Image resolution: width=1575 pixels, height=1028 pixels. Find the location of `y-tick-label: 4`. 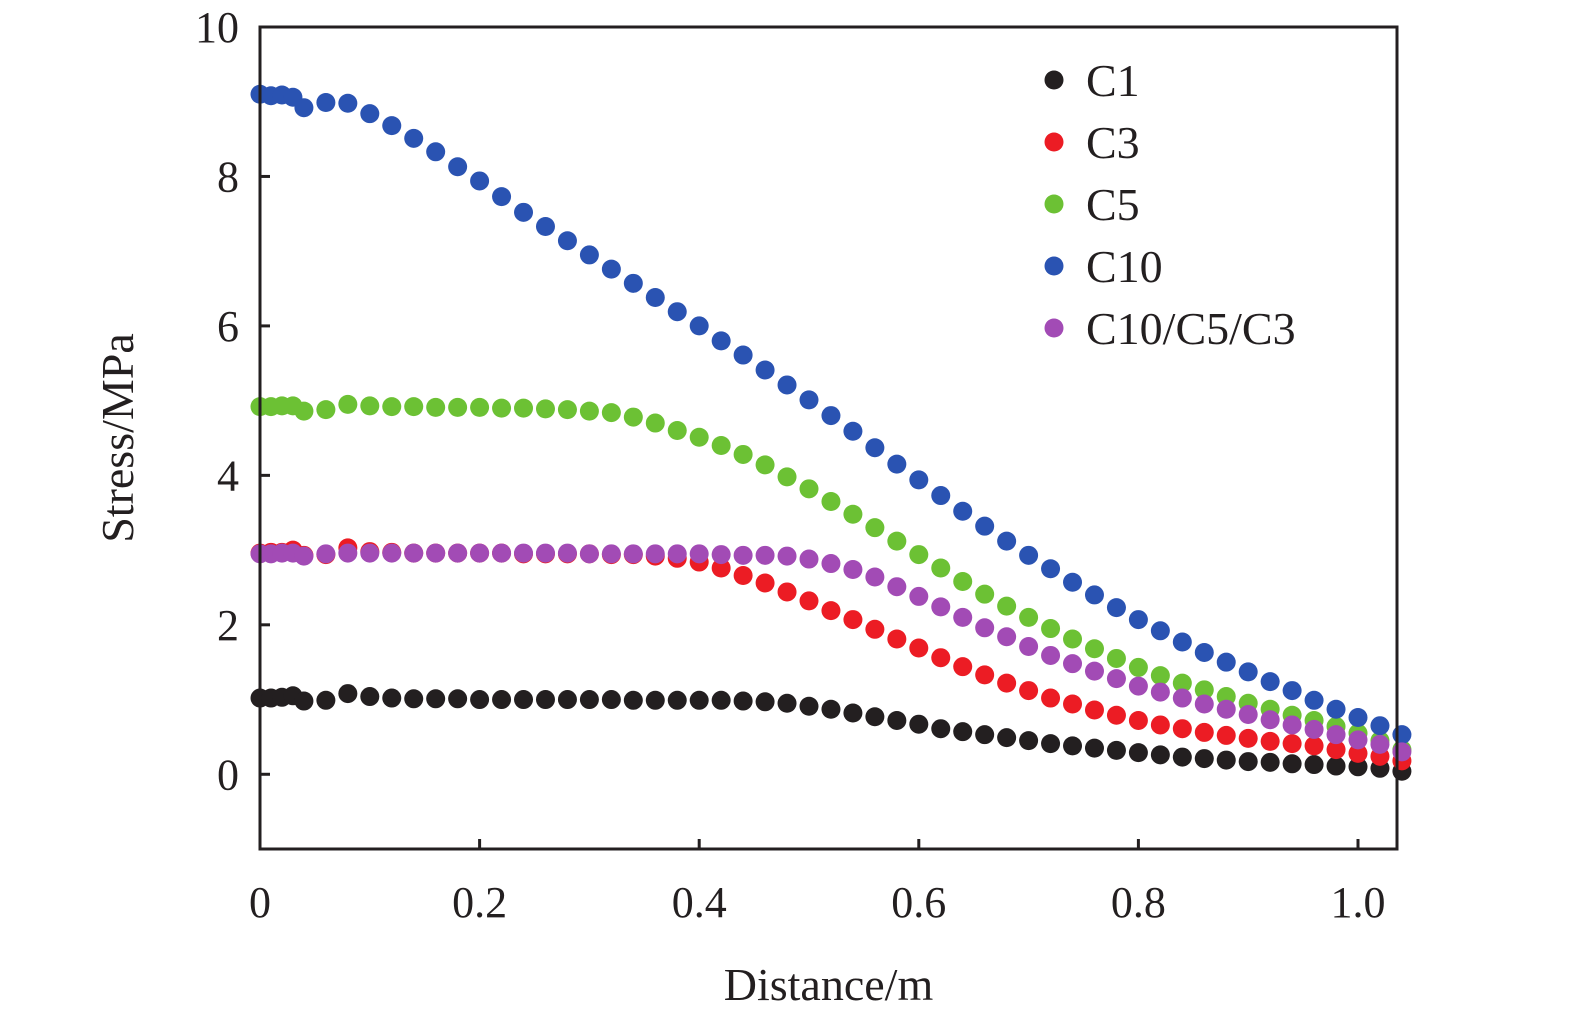

y-tick-label: 4 is located at coordinates (228, 475).